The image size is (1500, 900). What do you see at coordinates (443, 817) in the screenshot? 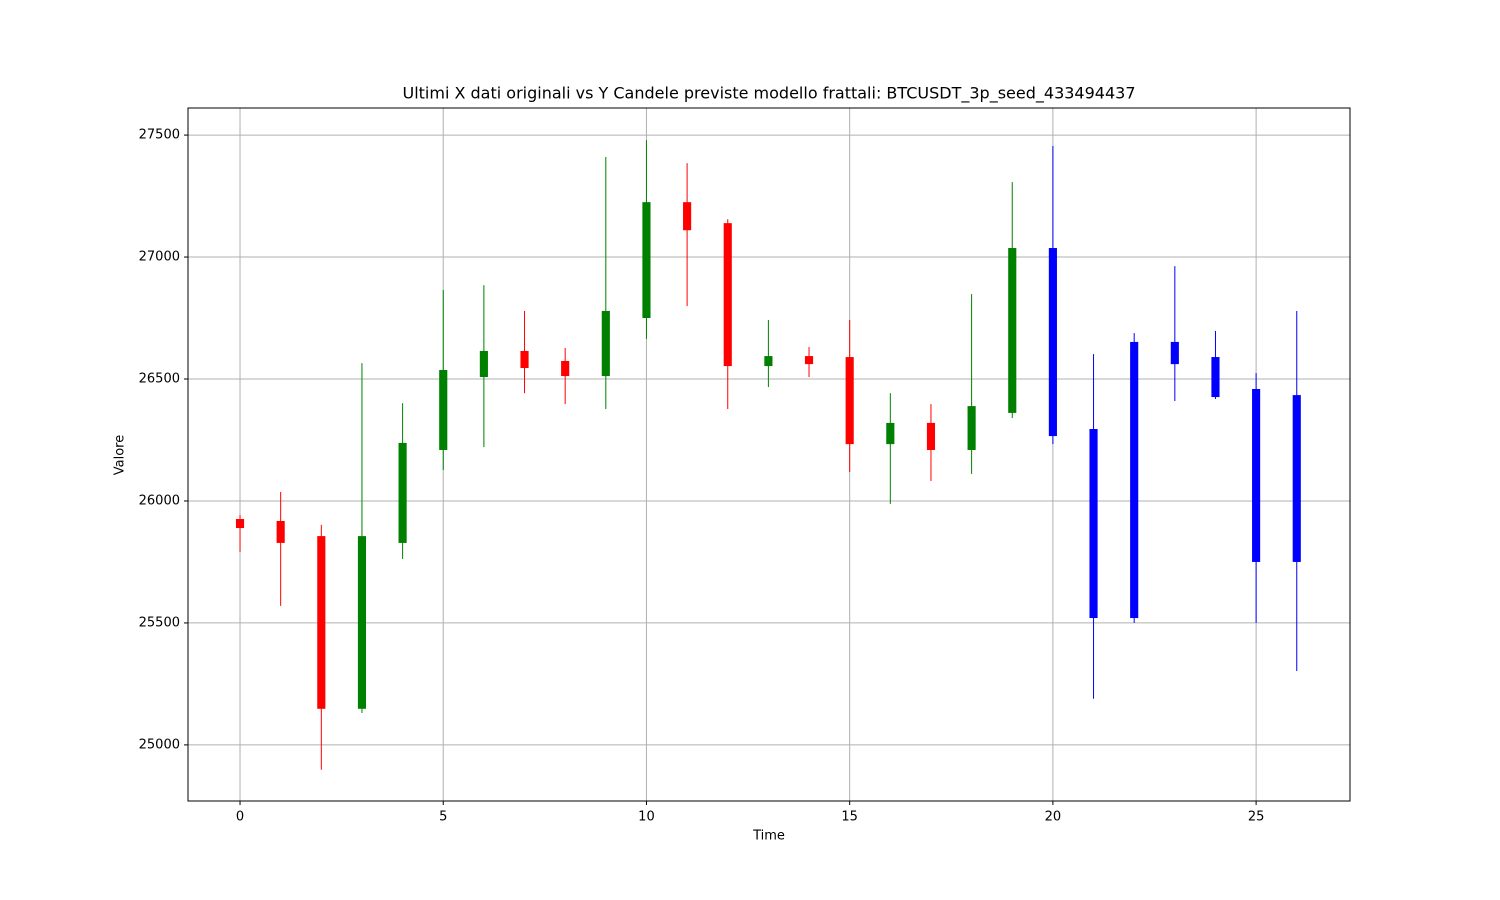
I see `x-tick-label: 5` at bounding box center [443, 817].